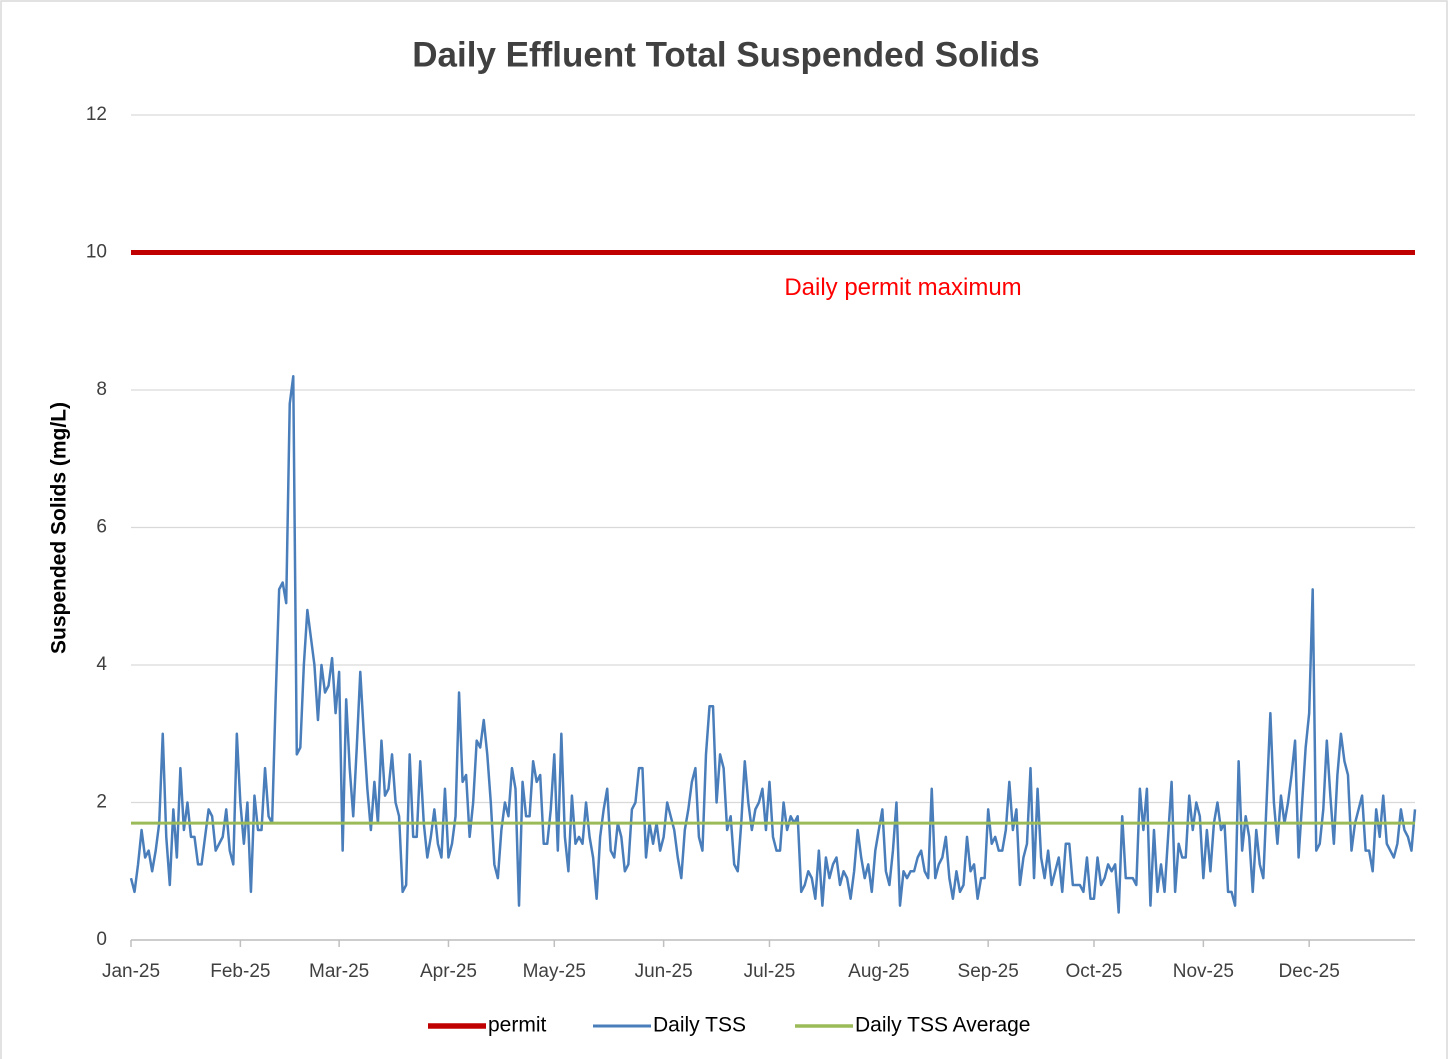 This screenshot has width=1448, height=1059. Describe the element at coordinates (1093, 971) in the screenshot. I see `x-tick-label: Oct-25` at that location.